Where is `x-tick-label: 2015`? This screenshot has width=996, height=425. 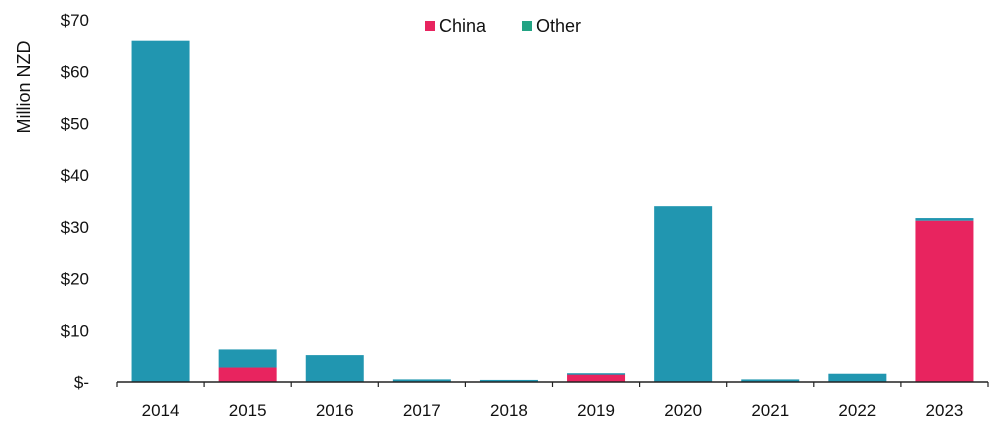 x-tick-label: 2015 is located at coordinates (248, 410).